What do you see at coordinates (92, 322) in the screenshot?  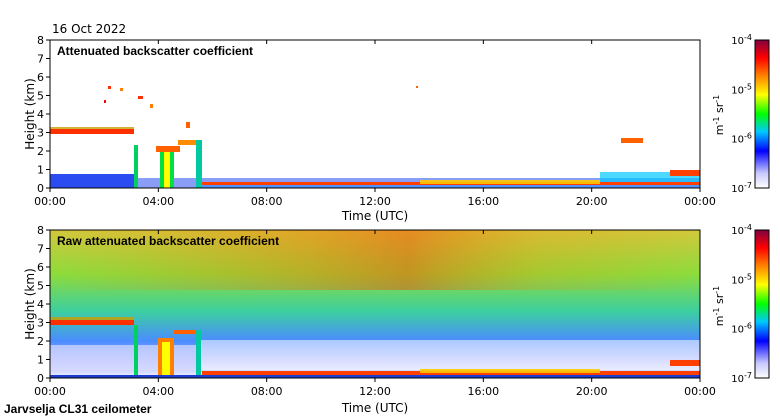 I see `p2-cloud-layer` at bounding box center [92, 322].